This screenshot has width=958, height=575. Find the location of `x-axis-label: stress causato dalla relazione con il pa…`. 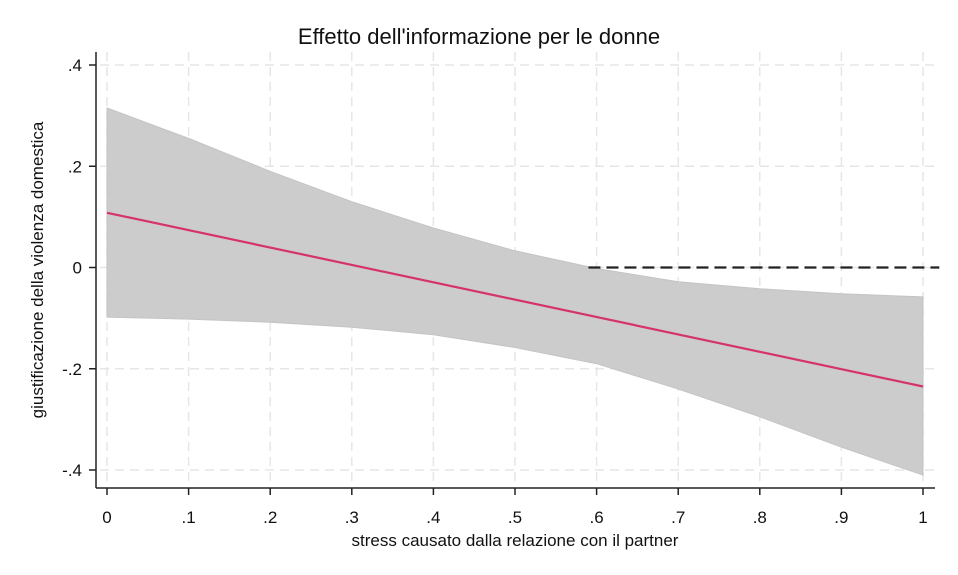

x-axis-label: stress causato dalla relazione con il pa… is located at coordinates (515, 540).